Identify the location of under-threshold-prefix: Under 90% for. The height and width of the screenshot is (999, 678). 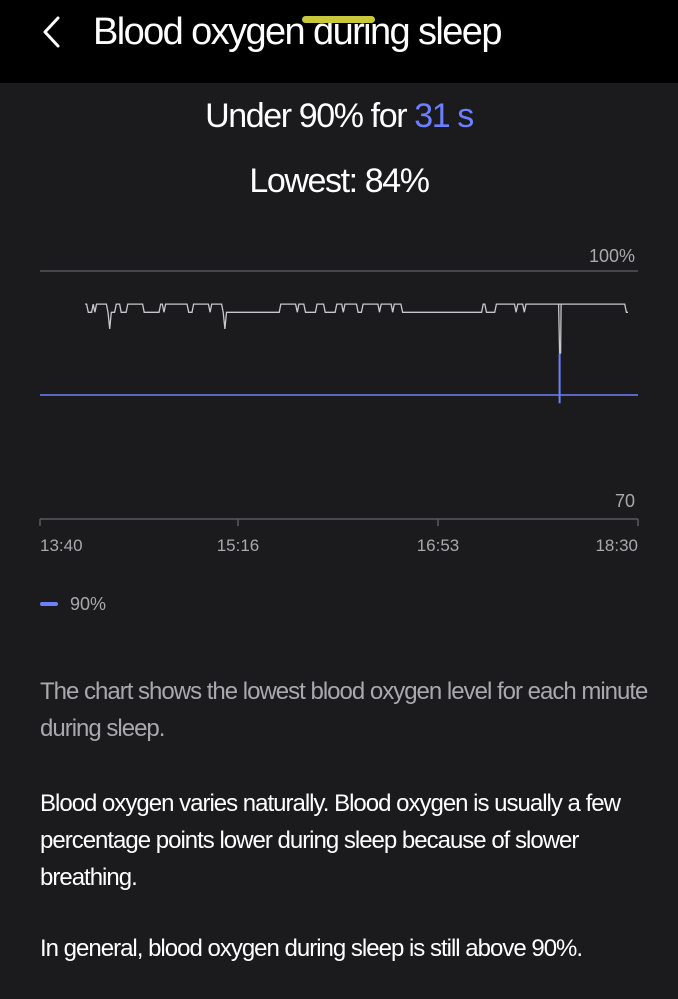
(310, 116).